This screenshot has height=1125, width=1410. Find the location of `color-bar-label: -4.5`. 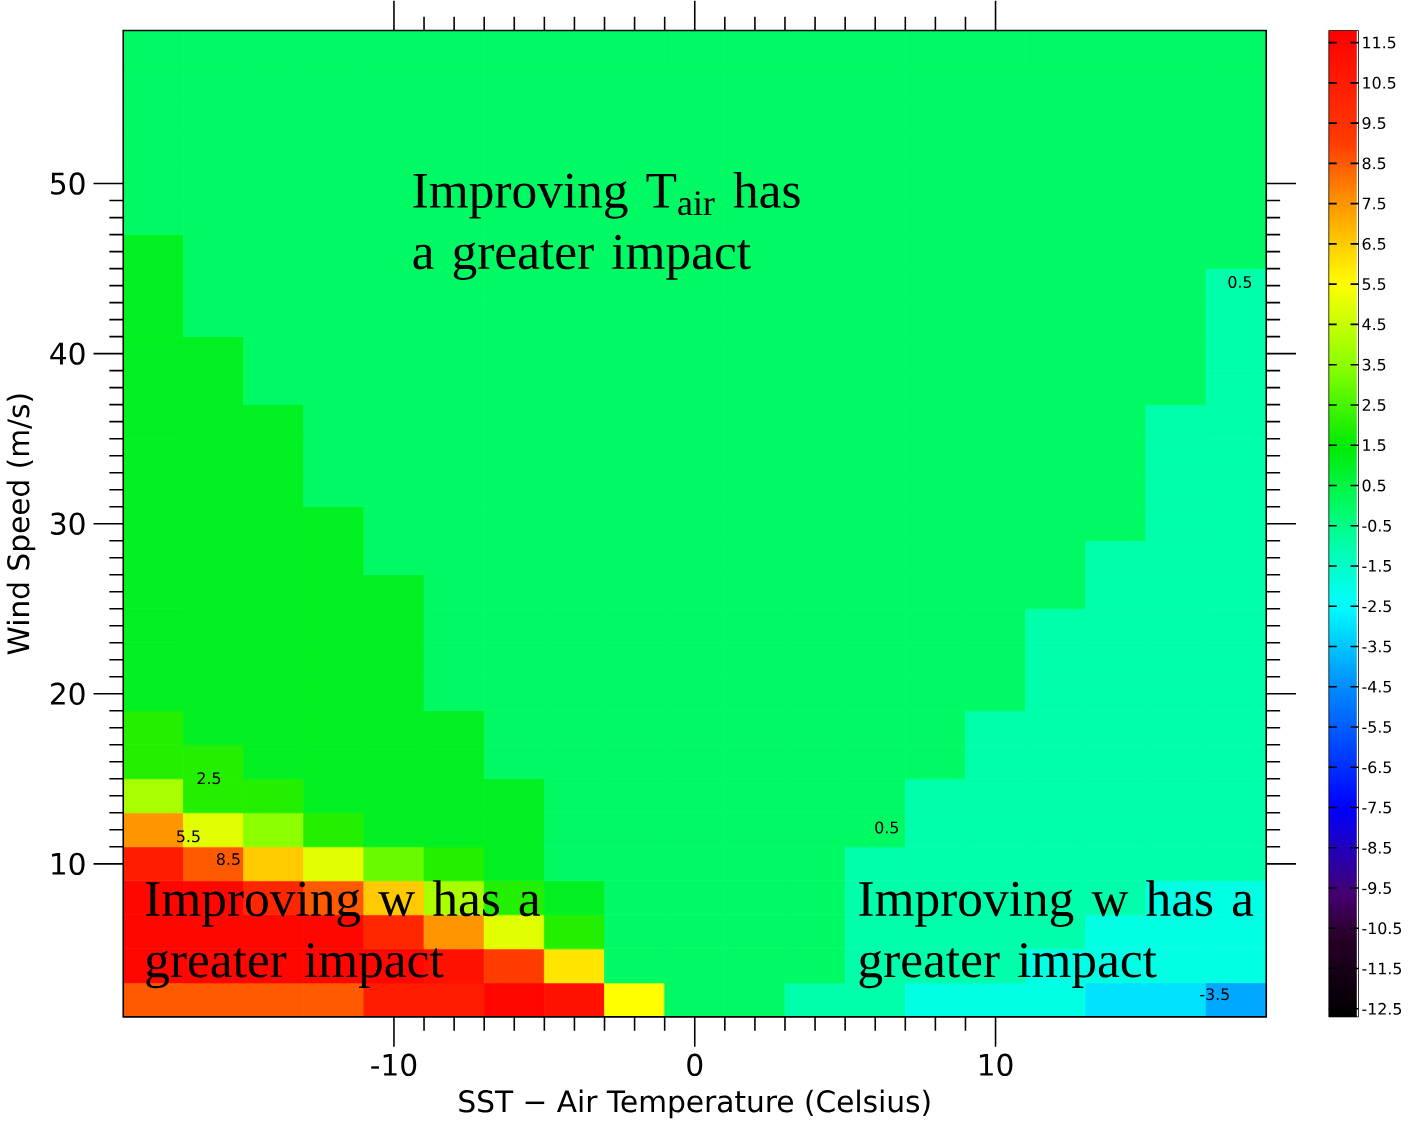

color-bar-label: -4.5 is located at coordinates (1376, 686).